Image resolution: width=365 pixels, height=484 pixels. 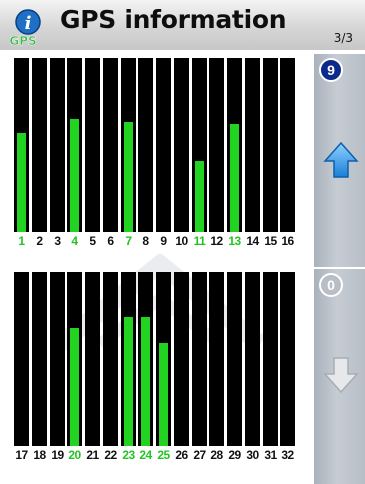 I want to click on satellite-number-label: 21, so click(x=92, y=455).